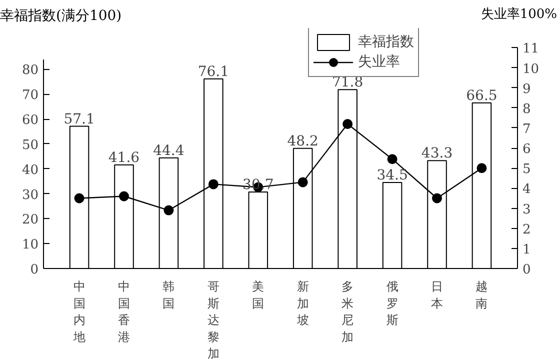 The height and width of the screenshot is (363, 557). What do you see at coordinates (482, 295) in the screenshot?
I see `x-tick-label: 越南` at bounding box center [482, 295].